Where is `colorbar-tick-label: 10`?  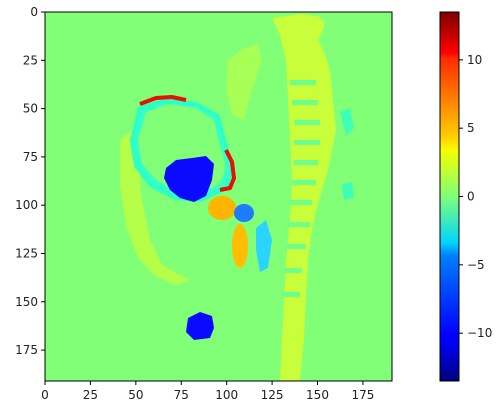
colorbar-tick-label: 10 is located at coordinates (474, 60).